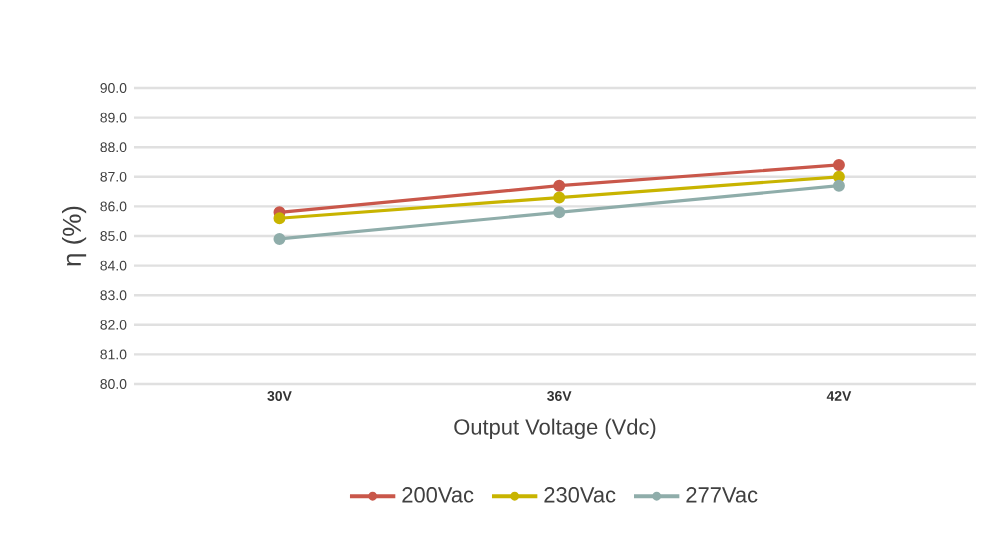 The height and width of the screenshot is (540, 1000). I want to click on legend-label: 200Vac, so click(438, 495).